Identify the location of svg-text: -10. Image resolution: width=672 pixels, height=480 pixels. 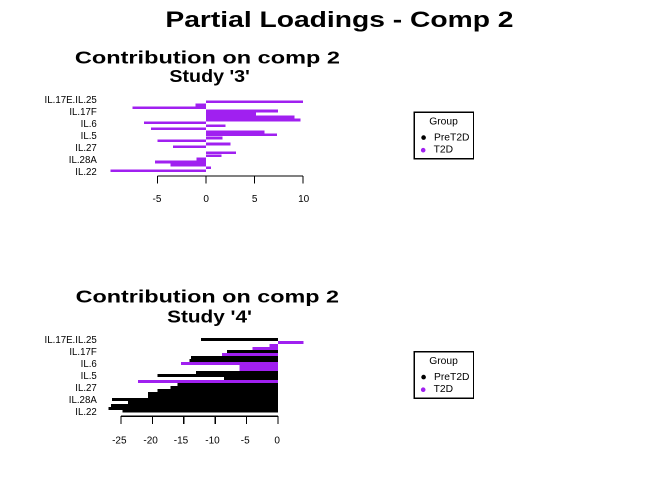
(212, 440).